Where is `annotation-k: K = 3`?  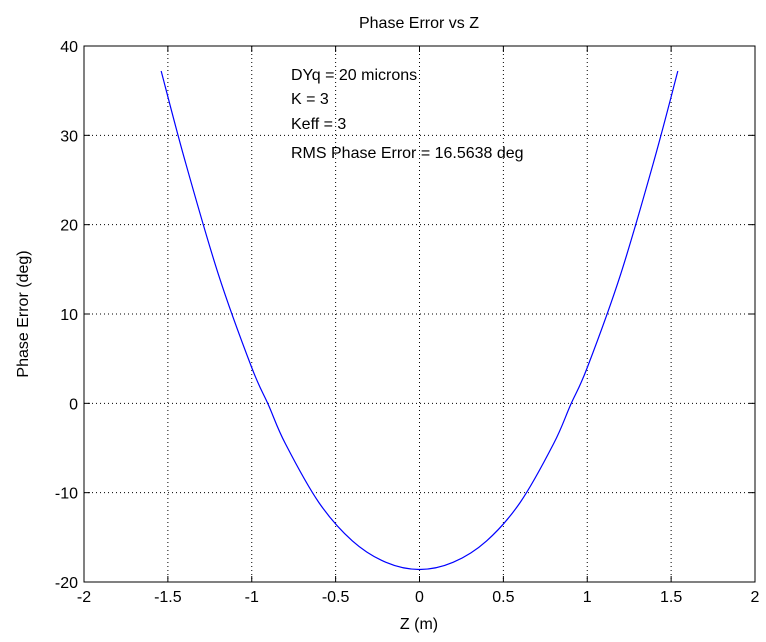
annotation-k: K = 3 is located at coordinates (310, 99).